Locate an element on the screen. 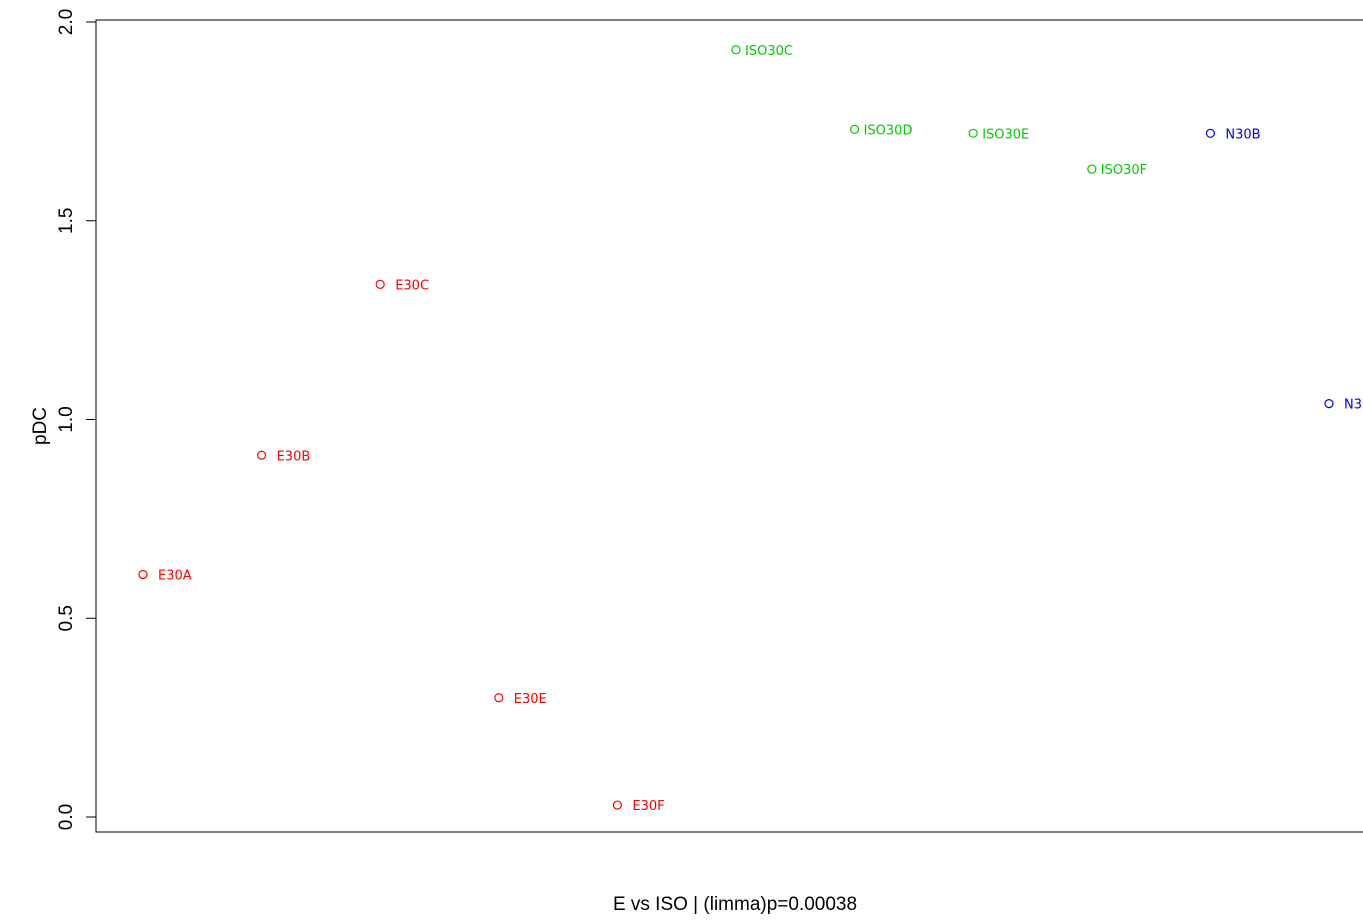 This screenshot has width=1363, height=921. point-label: N3 is located at coordinates (1353, 405).